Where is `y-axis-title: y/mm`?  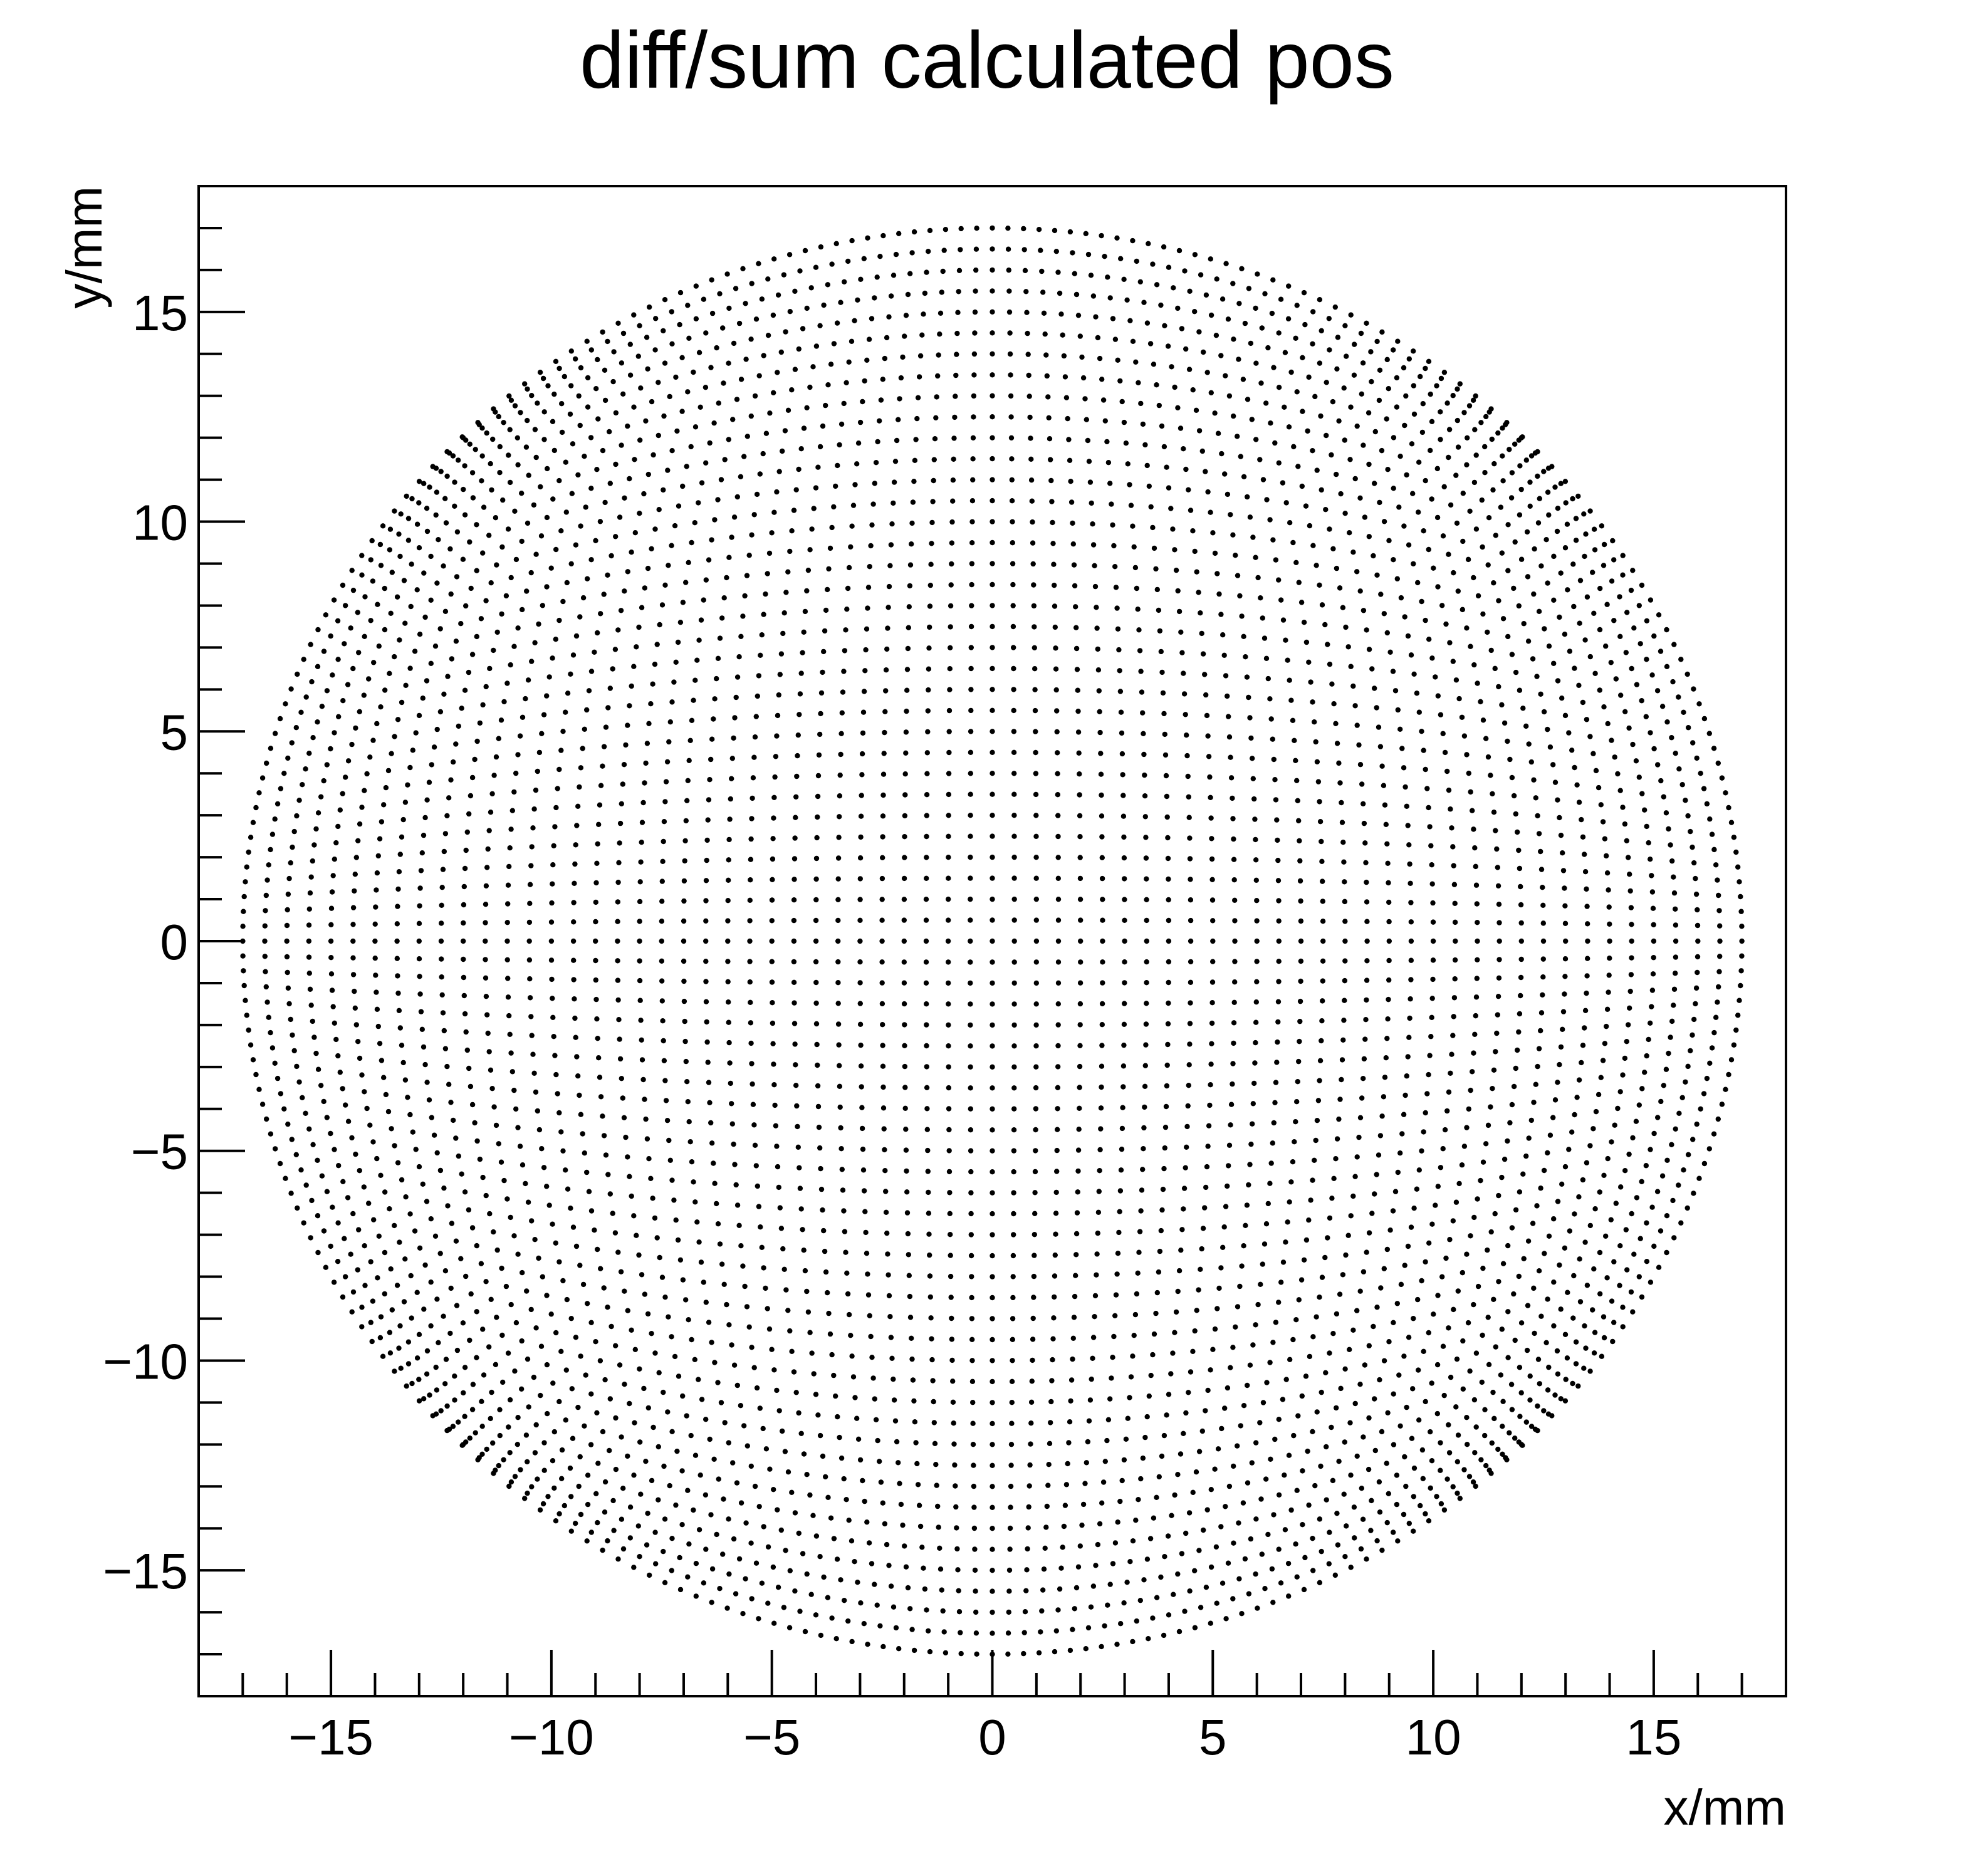 y-axis-title: y/mm is located at coordinates (84, 248).